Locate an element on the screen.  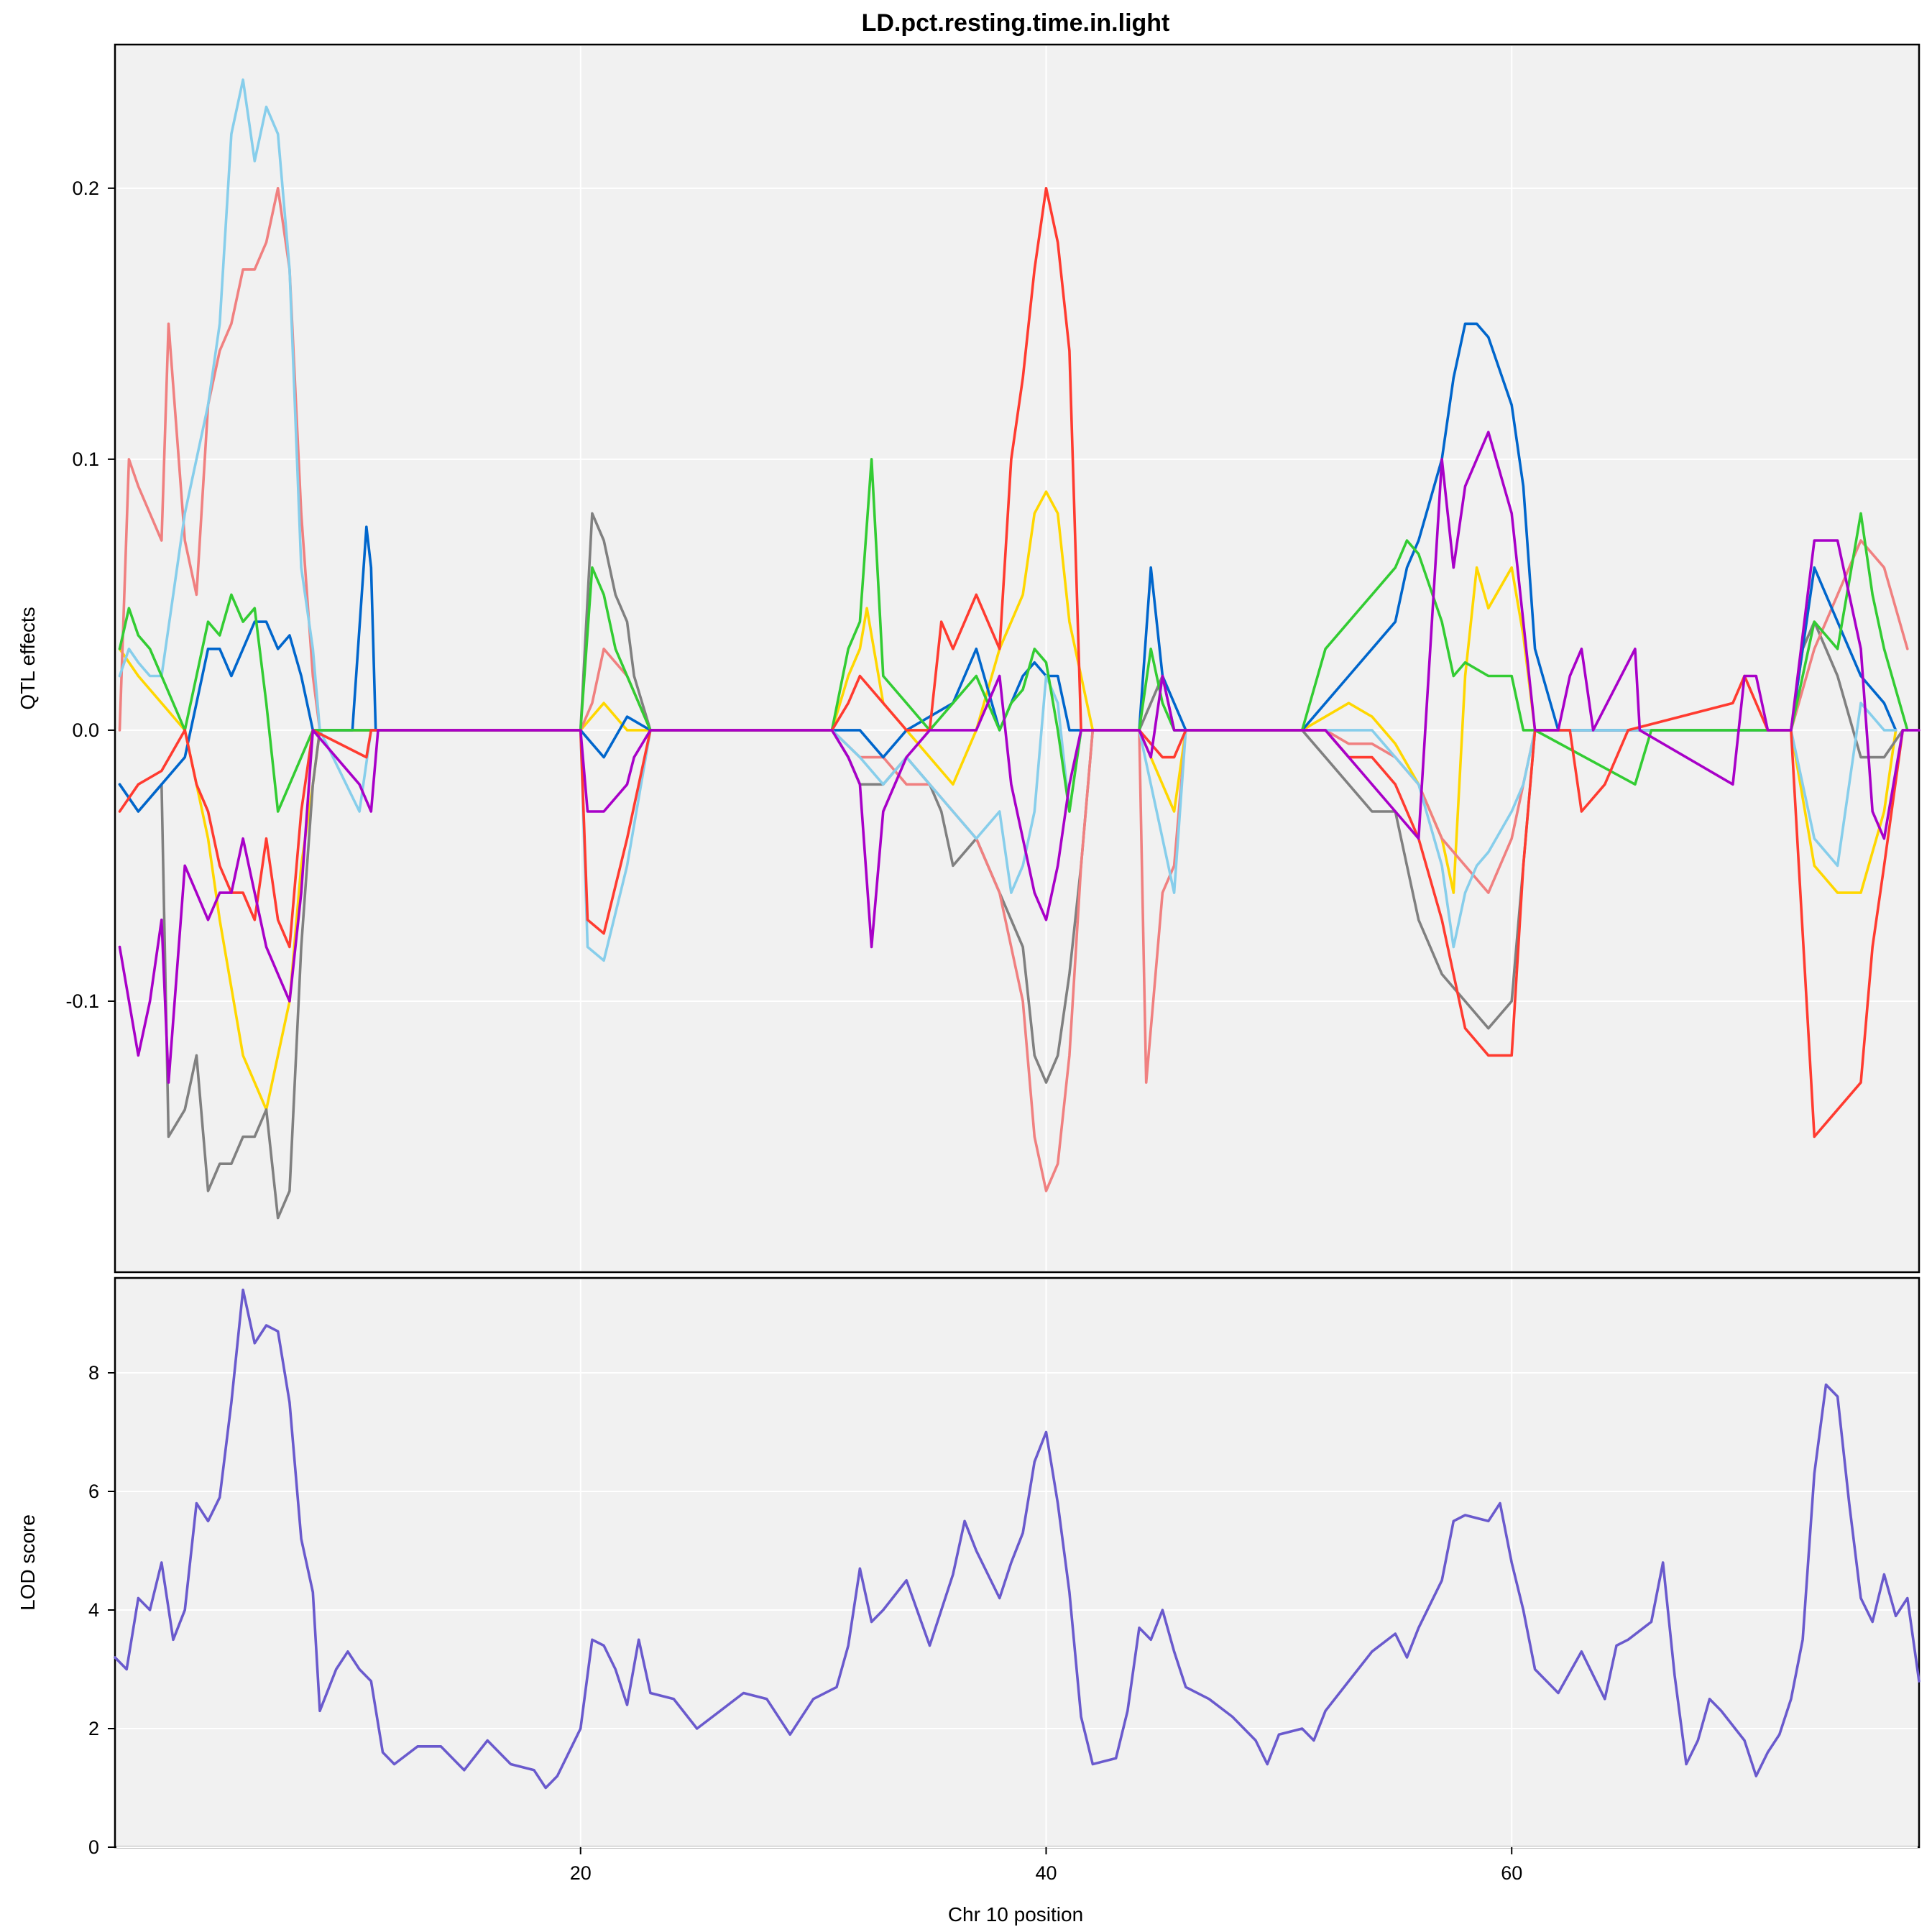
x-axis-title: Chr 10 position is located at coordinates (1015, 1914).